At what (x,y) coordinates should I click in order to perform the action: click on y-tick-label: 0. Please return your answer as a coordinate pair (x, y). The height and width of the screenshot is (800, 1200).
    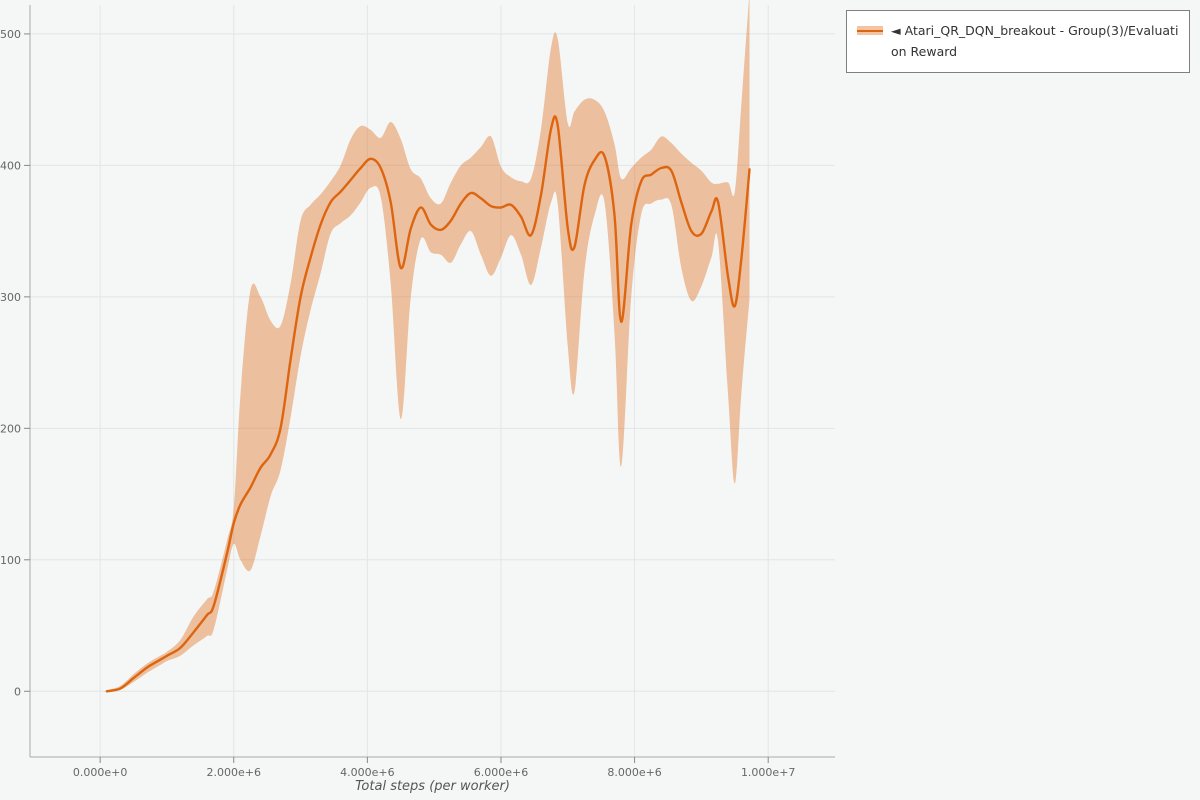
    Looking at the image, I should click on (17, 691).